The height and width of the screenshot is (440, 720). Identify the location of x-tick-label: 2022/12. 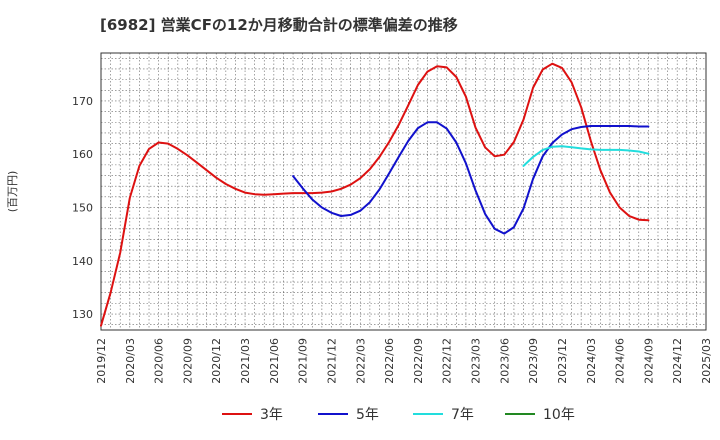
(447, 361).